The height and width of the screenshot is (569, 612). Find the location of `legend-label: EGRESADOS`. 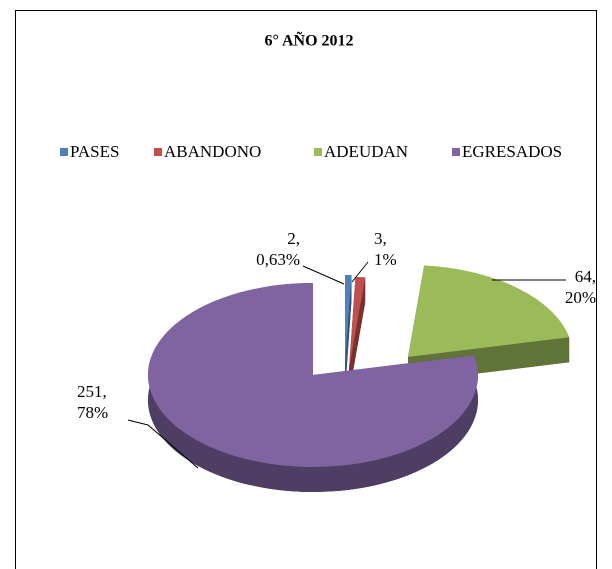

legend-label: EGRESADOS is located at coordinates (512, 151).